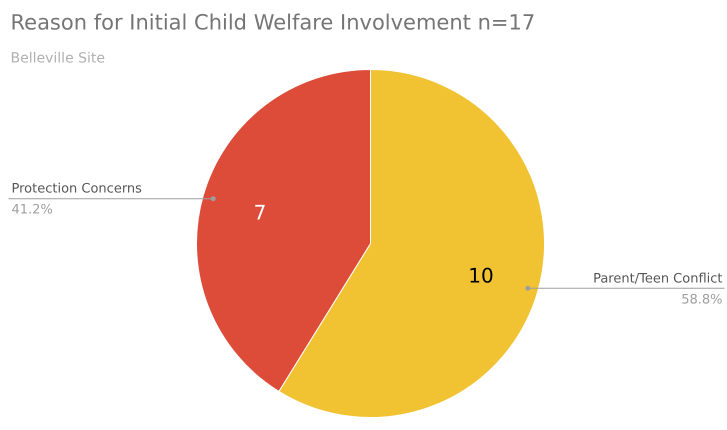 The width and height of the screenshot is (727, 430). I want to click on slice-label: Parent/Teen Conflict, so click(658, 278).